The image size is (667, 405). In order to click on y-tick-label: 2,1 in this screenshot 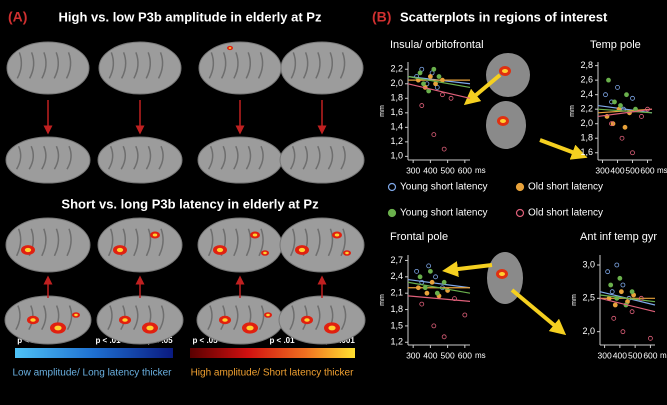, I will do `click(396, 293)`.